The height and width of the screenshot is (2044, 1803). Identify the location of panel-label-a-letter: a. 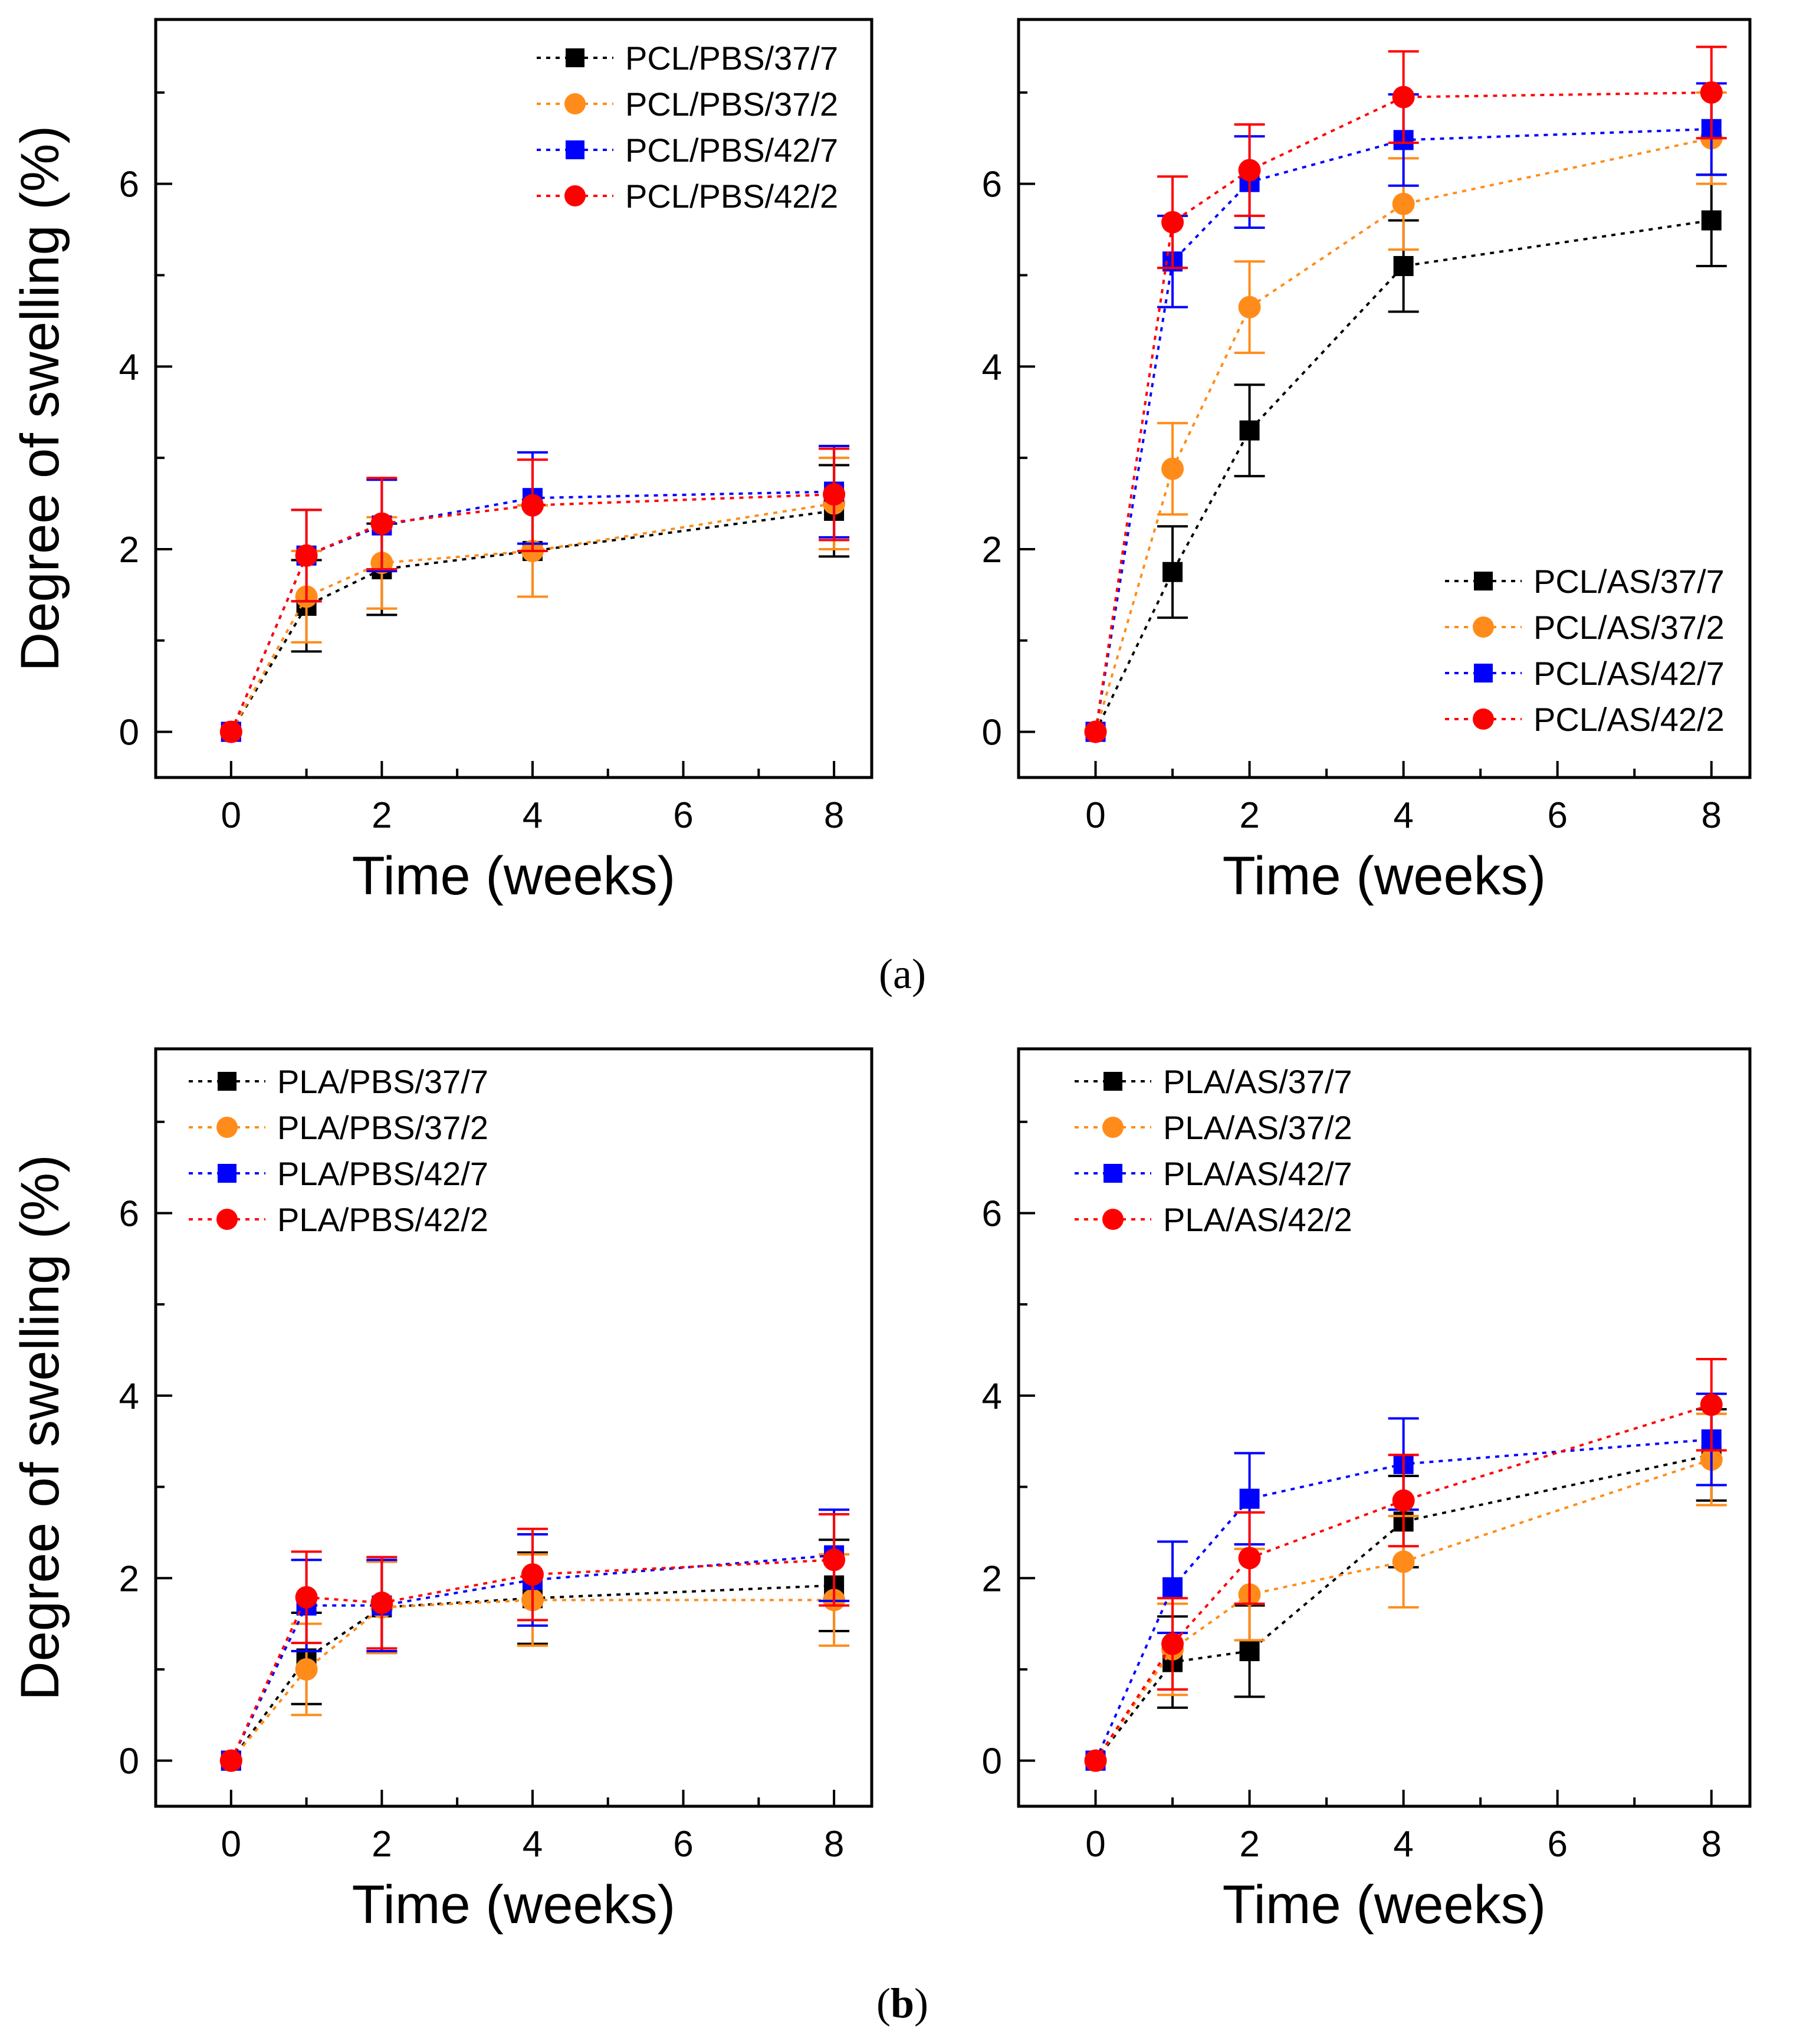
(903, 974).